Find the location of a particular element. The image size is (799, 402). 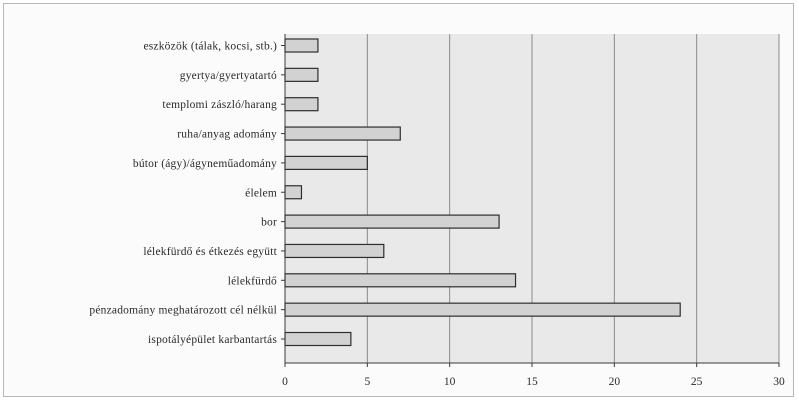

category-label: lélekfürdő és étkezés együtt is located at coordinates (210, 252).